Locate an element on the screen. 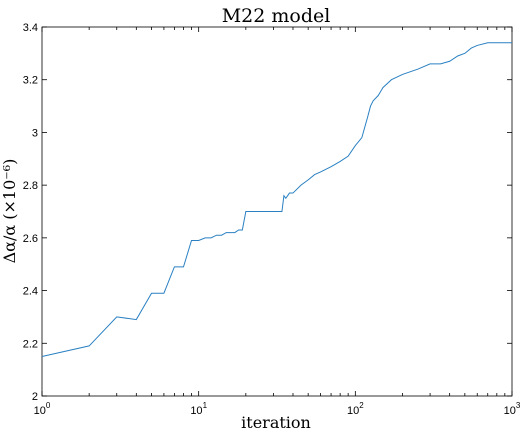 The width and height of the screenshot is (520, 432). y-tick-label: 2.6 is located at coordinates (30, 239).